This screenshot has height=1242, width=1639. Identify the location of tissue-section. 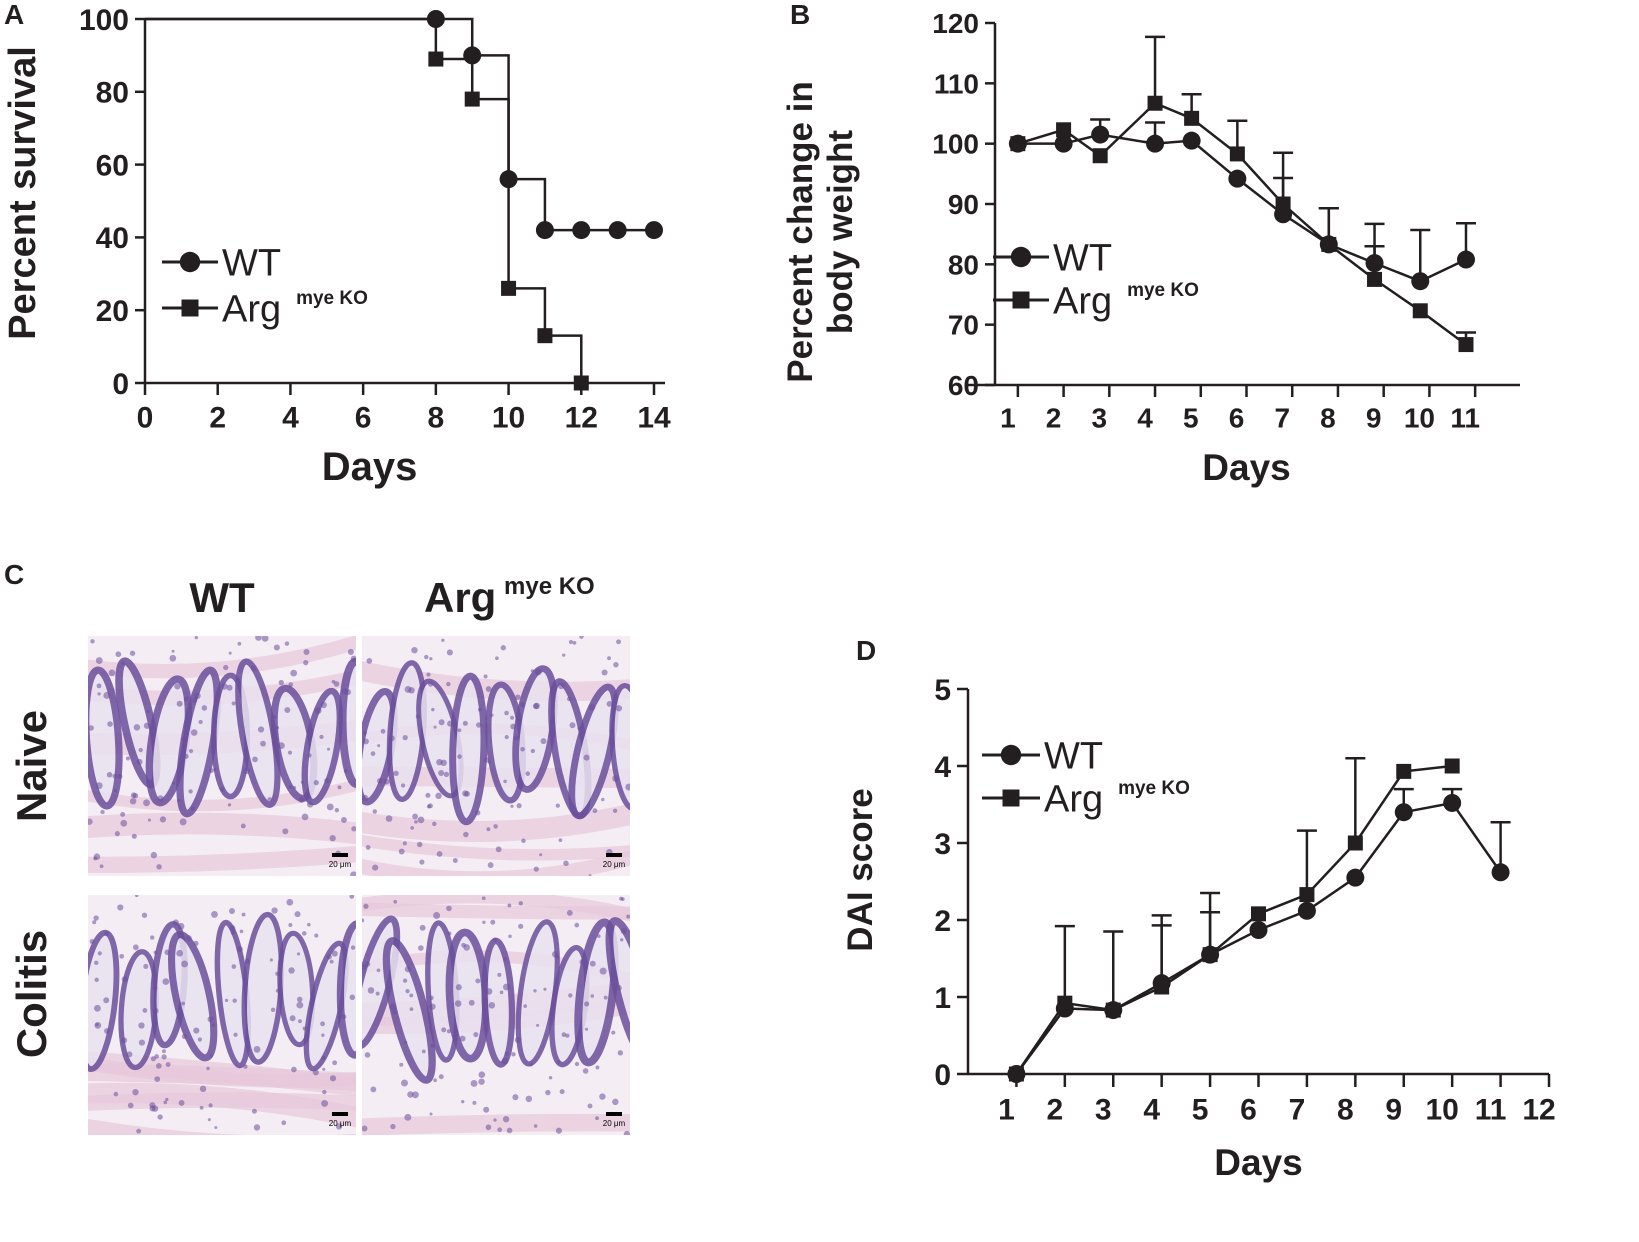
(222, 1015).